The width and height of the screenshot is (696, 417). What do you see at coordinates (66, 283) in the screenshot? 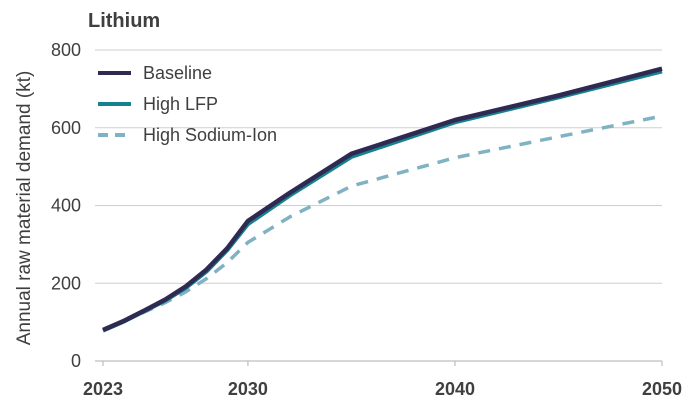
I see `y-tick-label: 200` at bounding box center [66, 283].